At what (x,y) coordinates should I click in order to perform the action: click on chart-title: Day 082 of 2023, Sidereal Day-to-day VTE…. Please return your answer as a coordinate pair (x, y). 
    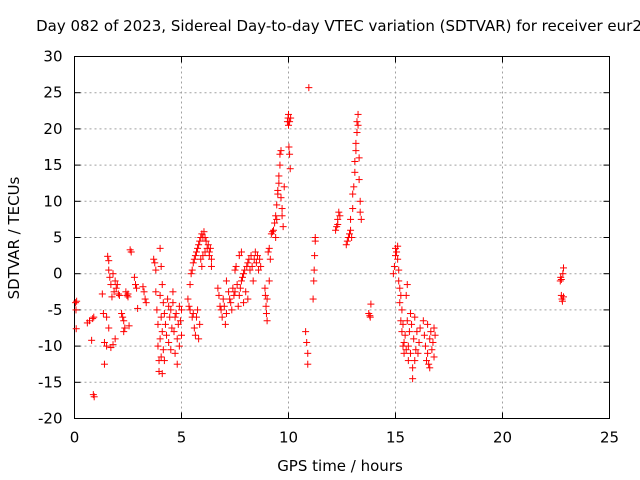
    Looking at the image, I should click on (338, 26).